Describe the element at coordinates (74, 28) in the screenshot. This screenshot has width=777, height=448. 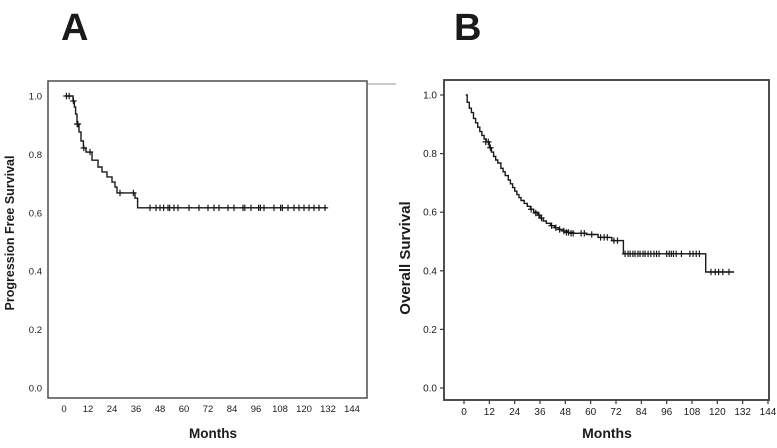
I see `panel-a-letter: A` at that location.